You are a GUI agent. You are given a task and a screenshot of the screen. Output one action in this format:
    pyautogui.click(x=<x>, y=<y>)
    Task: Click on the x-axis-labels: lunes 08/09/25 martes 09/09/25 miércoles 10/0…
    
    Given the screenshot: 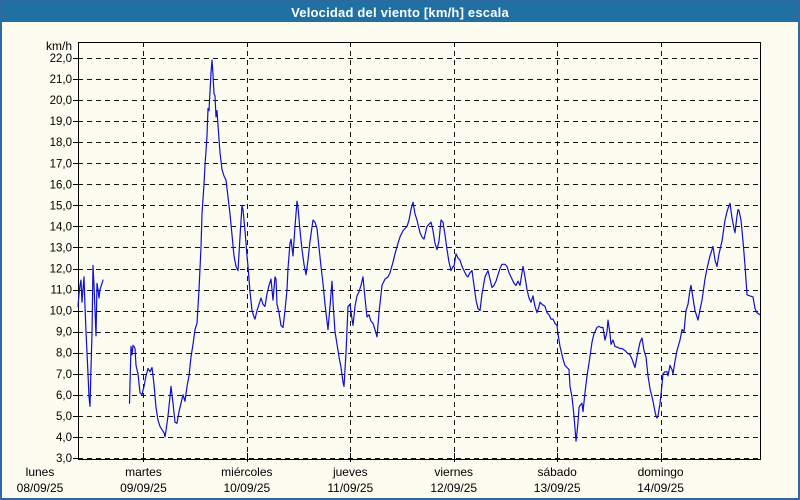 What is the action you would take?
    pyautogui.click(x=351, y=480)
    